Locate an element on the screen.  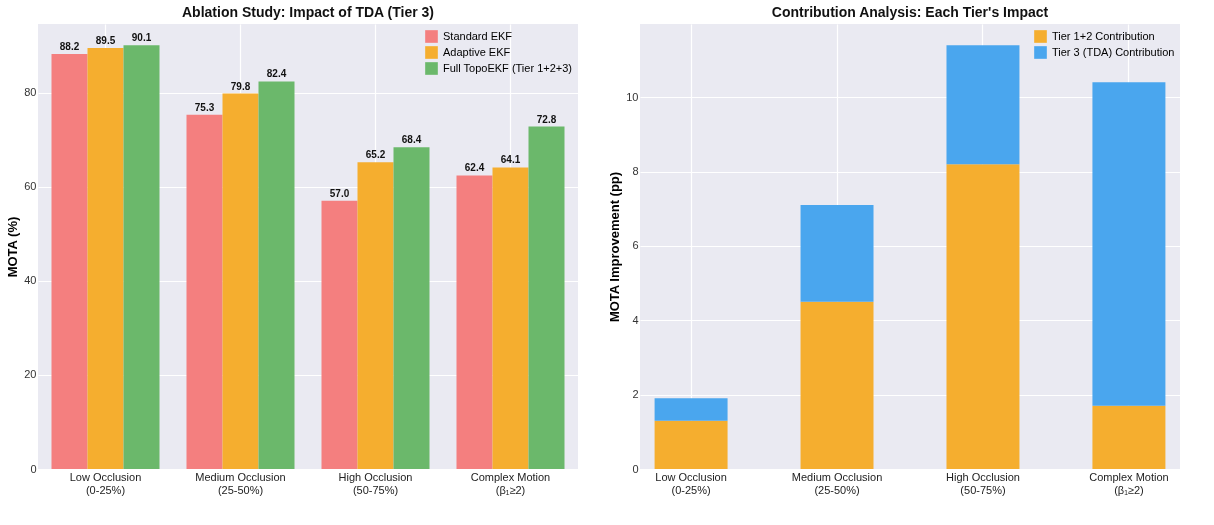
data-label: 57.0 is located at coordinates (339, 193).